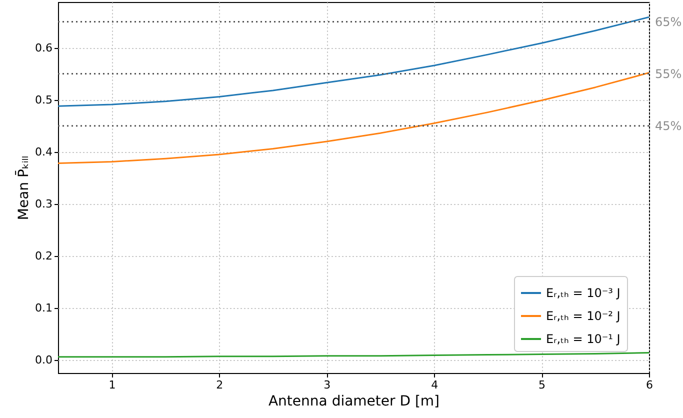  I want to click on y-tick-label: 0.6, so click(43, 47).